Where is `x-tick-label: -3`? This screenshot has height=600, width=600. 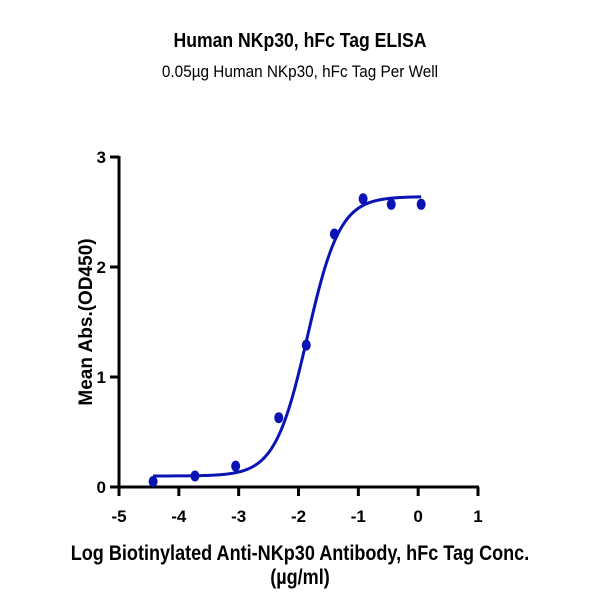
x-tick-label: -3 is located at coordinates (238, 516).